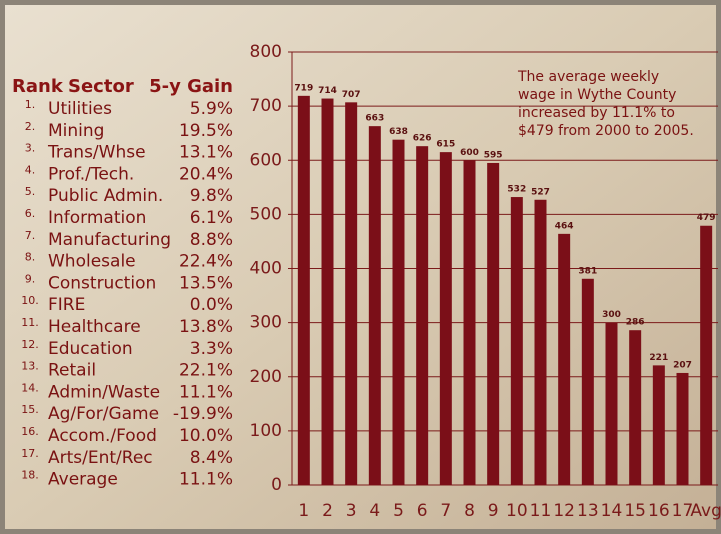 This screenshot has width=721, height=534. What do you see at coordinates (588, 77) in the screenshot?
I see `annotation: The average weekly` at bounding box center [588, 77].